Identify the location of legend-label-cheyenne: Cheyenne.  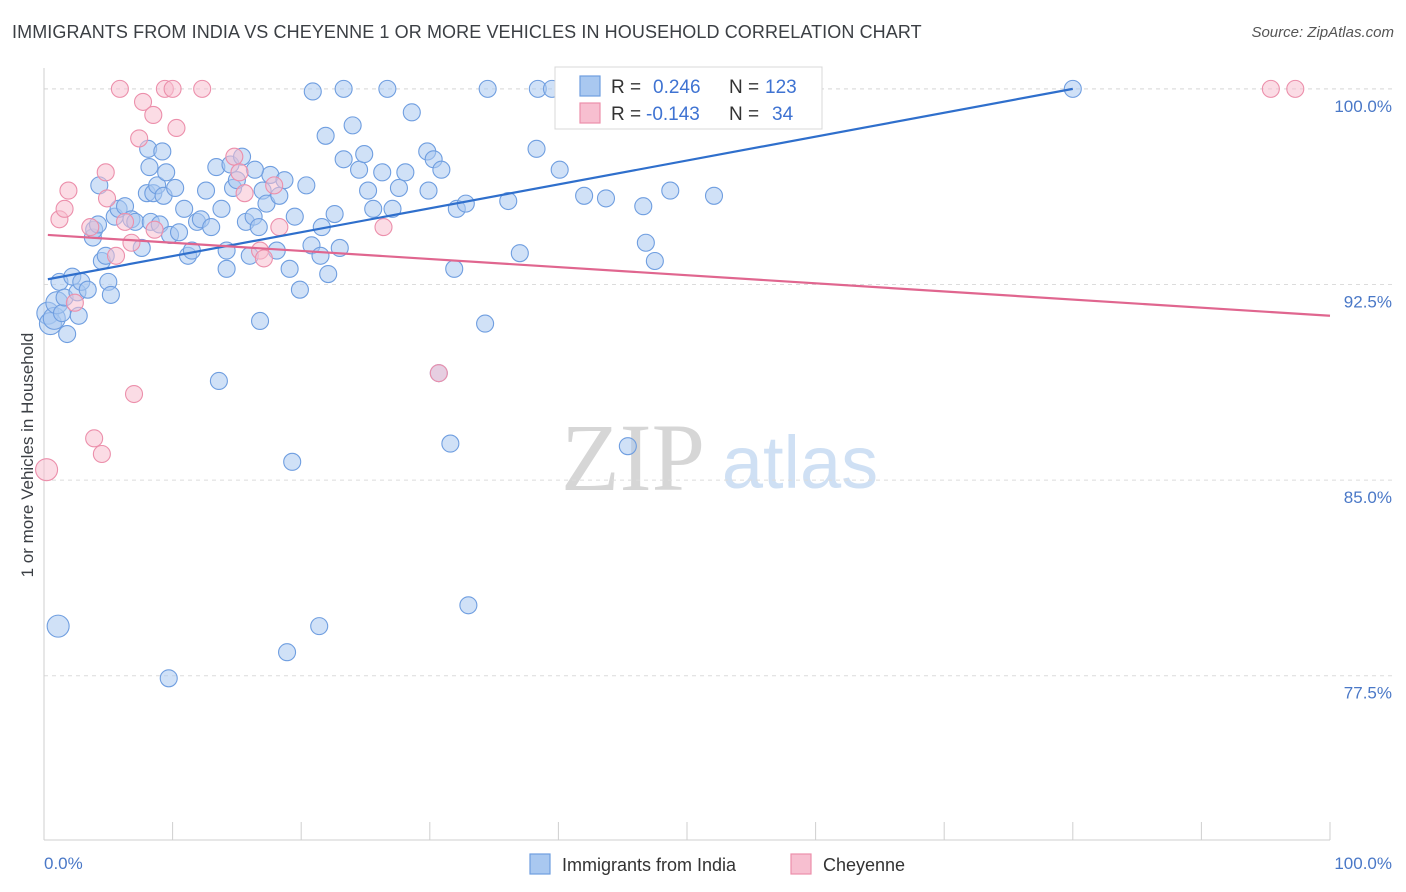
(864, 865).